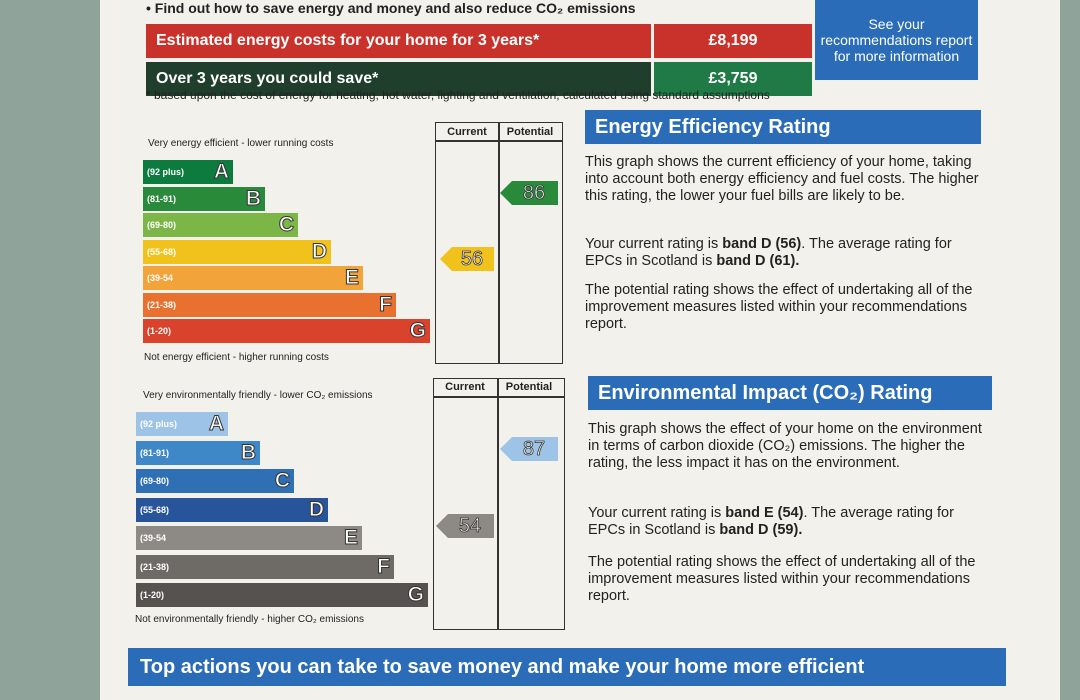 This screenshot has width=1080, height=700. Describe the element at coordinates (761, 530) in the screenshot. I see `env-average-band: band D (59).` at that location.